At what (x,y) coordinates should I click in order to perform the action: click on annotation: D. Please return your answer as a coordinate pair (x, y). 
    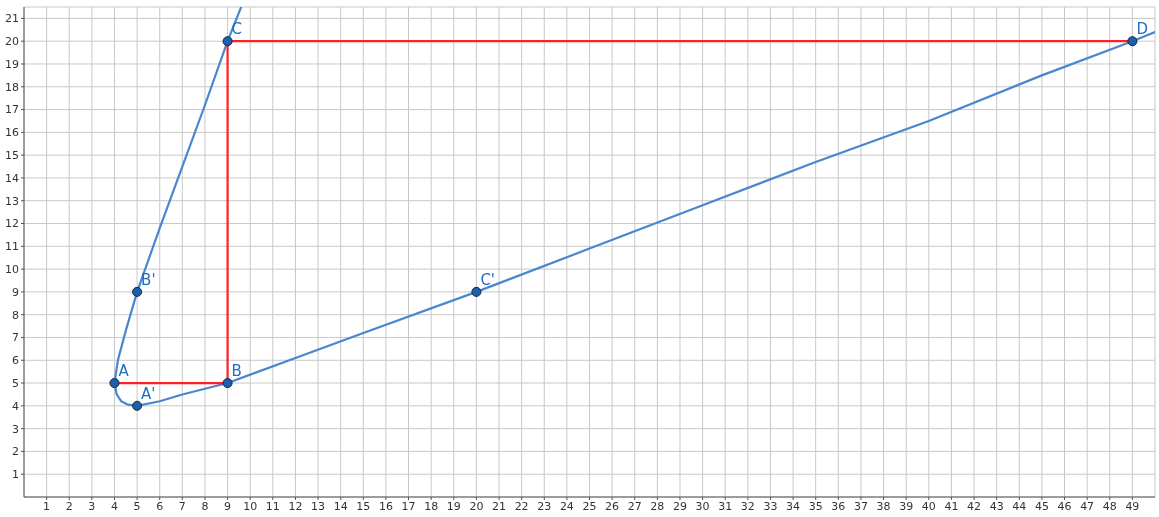
    Looking at the image, I should click on (1142, 29).